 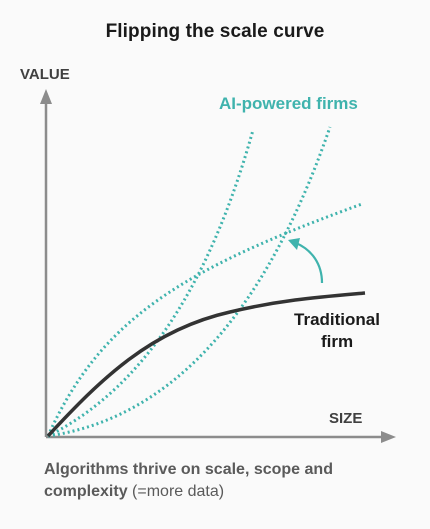 I want to click on caption-line2: complexity (=more data), so click(x=234, y=492).